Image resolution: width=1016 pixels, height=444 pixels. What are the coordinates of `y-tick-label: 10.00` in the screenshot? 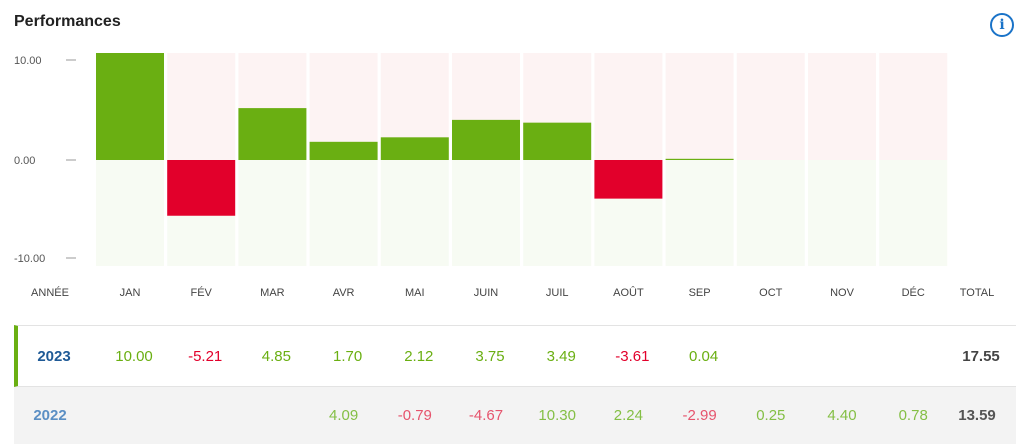 It's located at (28, 61).